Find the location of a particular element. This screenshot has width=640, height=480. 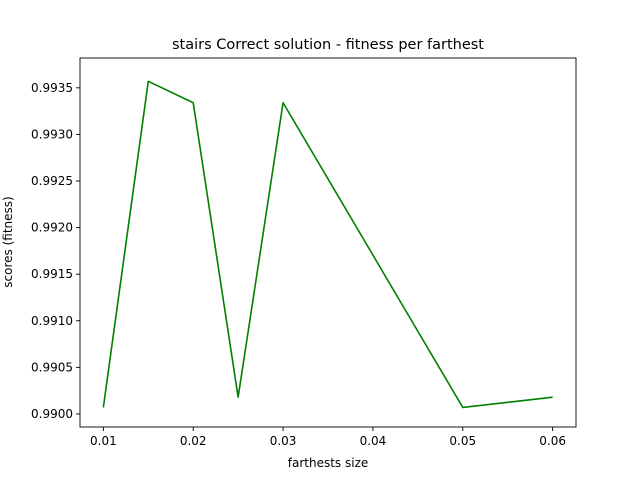

y-tick-label-5: 0.9925 is located at coordinates (52, 181).